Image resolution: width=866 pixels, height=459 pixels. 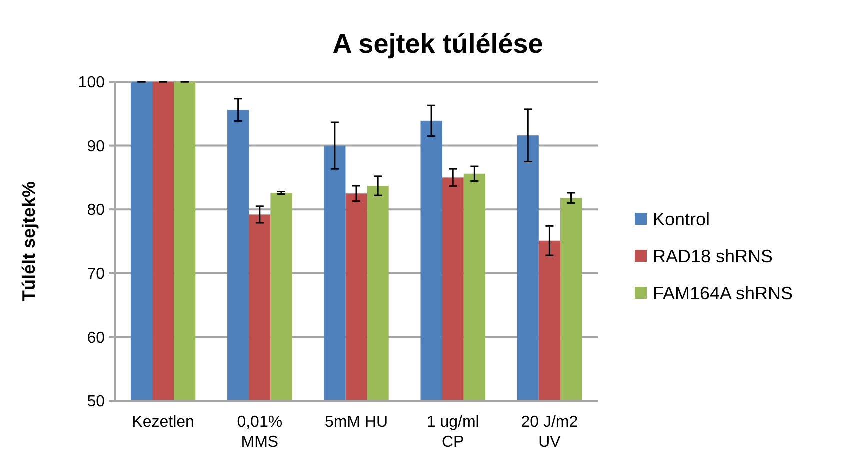 What do you see at coordinates (681, 219) in the screenshot?
I see `legend-label: Kontrol` at bounding box center [681, 219].